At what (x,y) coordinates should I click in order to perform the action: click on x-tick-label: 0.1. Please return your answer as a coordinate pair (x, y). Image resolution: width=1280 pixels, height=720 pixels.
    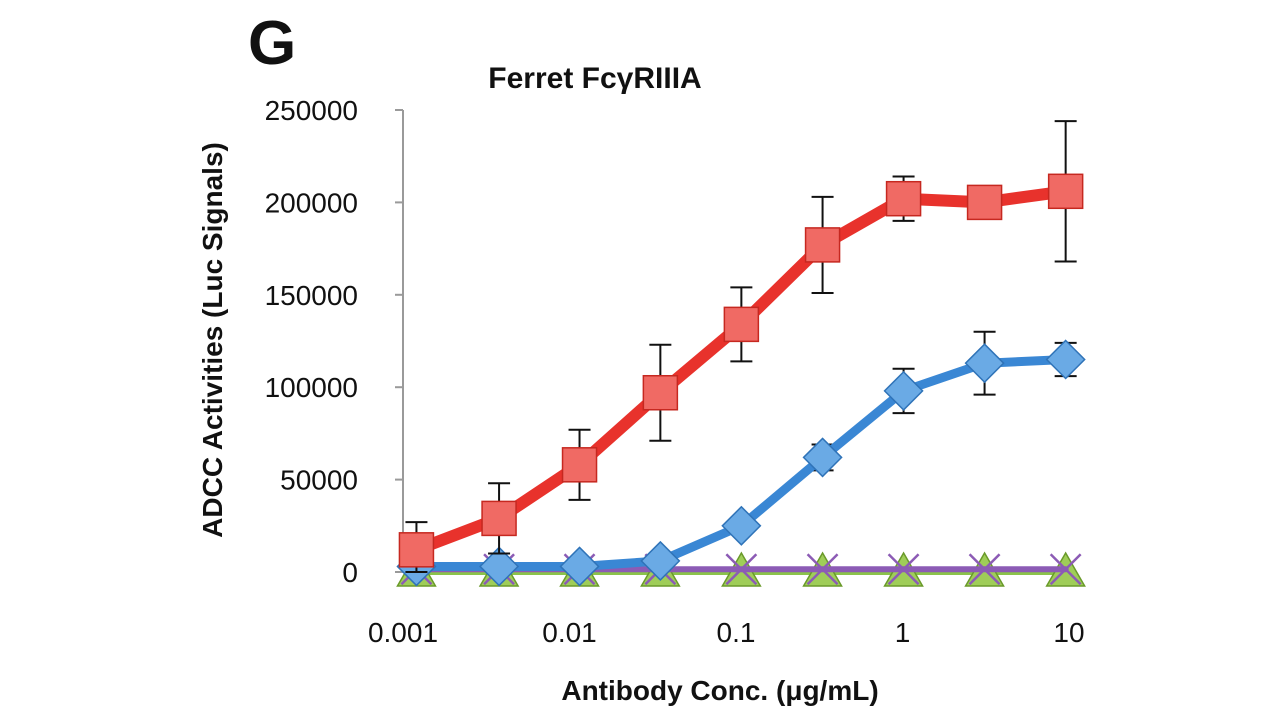
    Looking at the image, I should click on (736, 632).